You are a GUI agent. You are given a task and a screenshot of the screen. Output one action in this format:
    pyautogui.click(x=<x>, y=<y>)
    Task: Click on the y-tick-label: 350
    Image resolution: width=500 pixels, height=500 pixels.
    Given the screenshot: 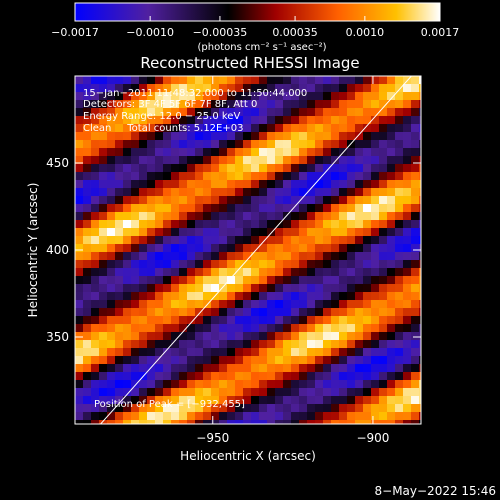 What is the action you would take?
    pyautogui.click(x=57, y=337)
    